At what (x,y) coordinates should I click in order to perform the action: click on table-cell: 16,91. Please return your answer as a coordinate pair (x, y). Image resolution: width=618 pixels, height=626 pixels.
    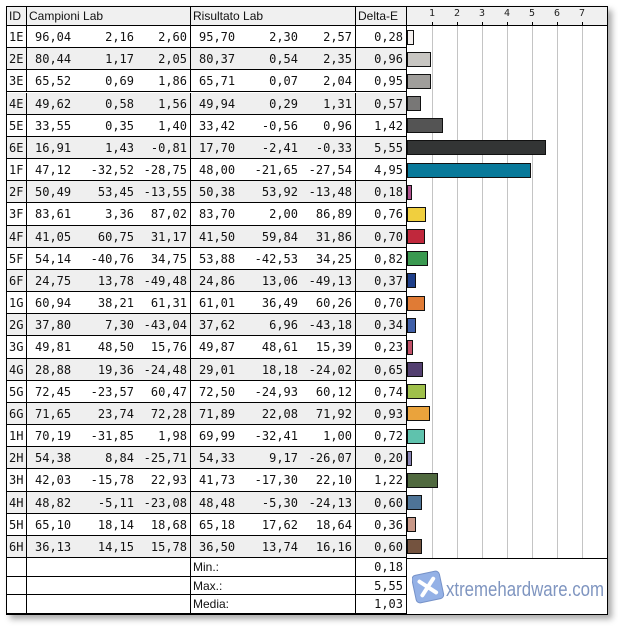
    Looking at the image, I should click on (57, 147).